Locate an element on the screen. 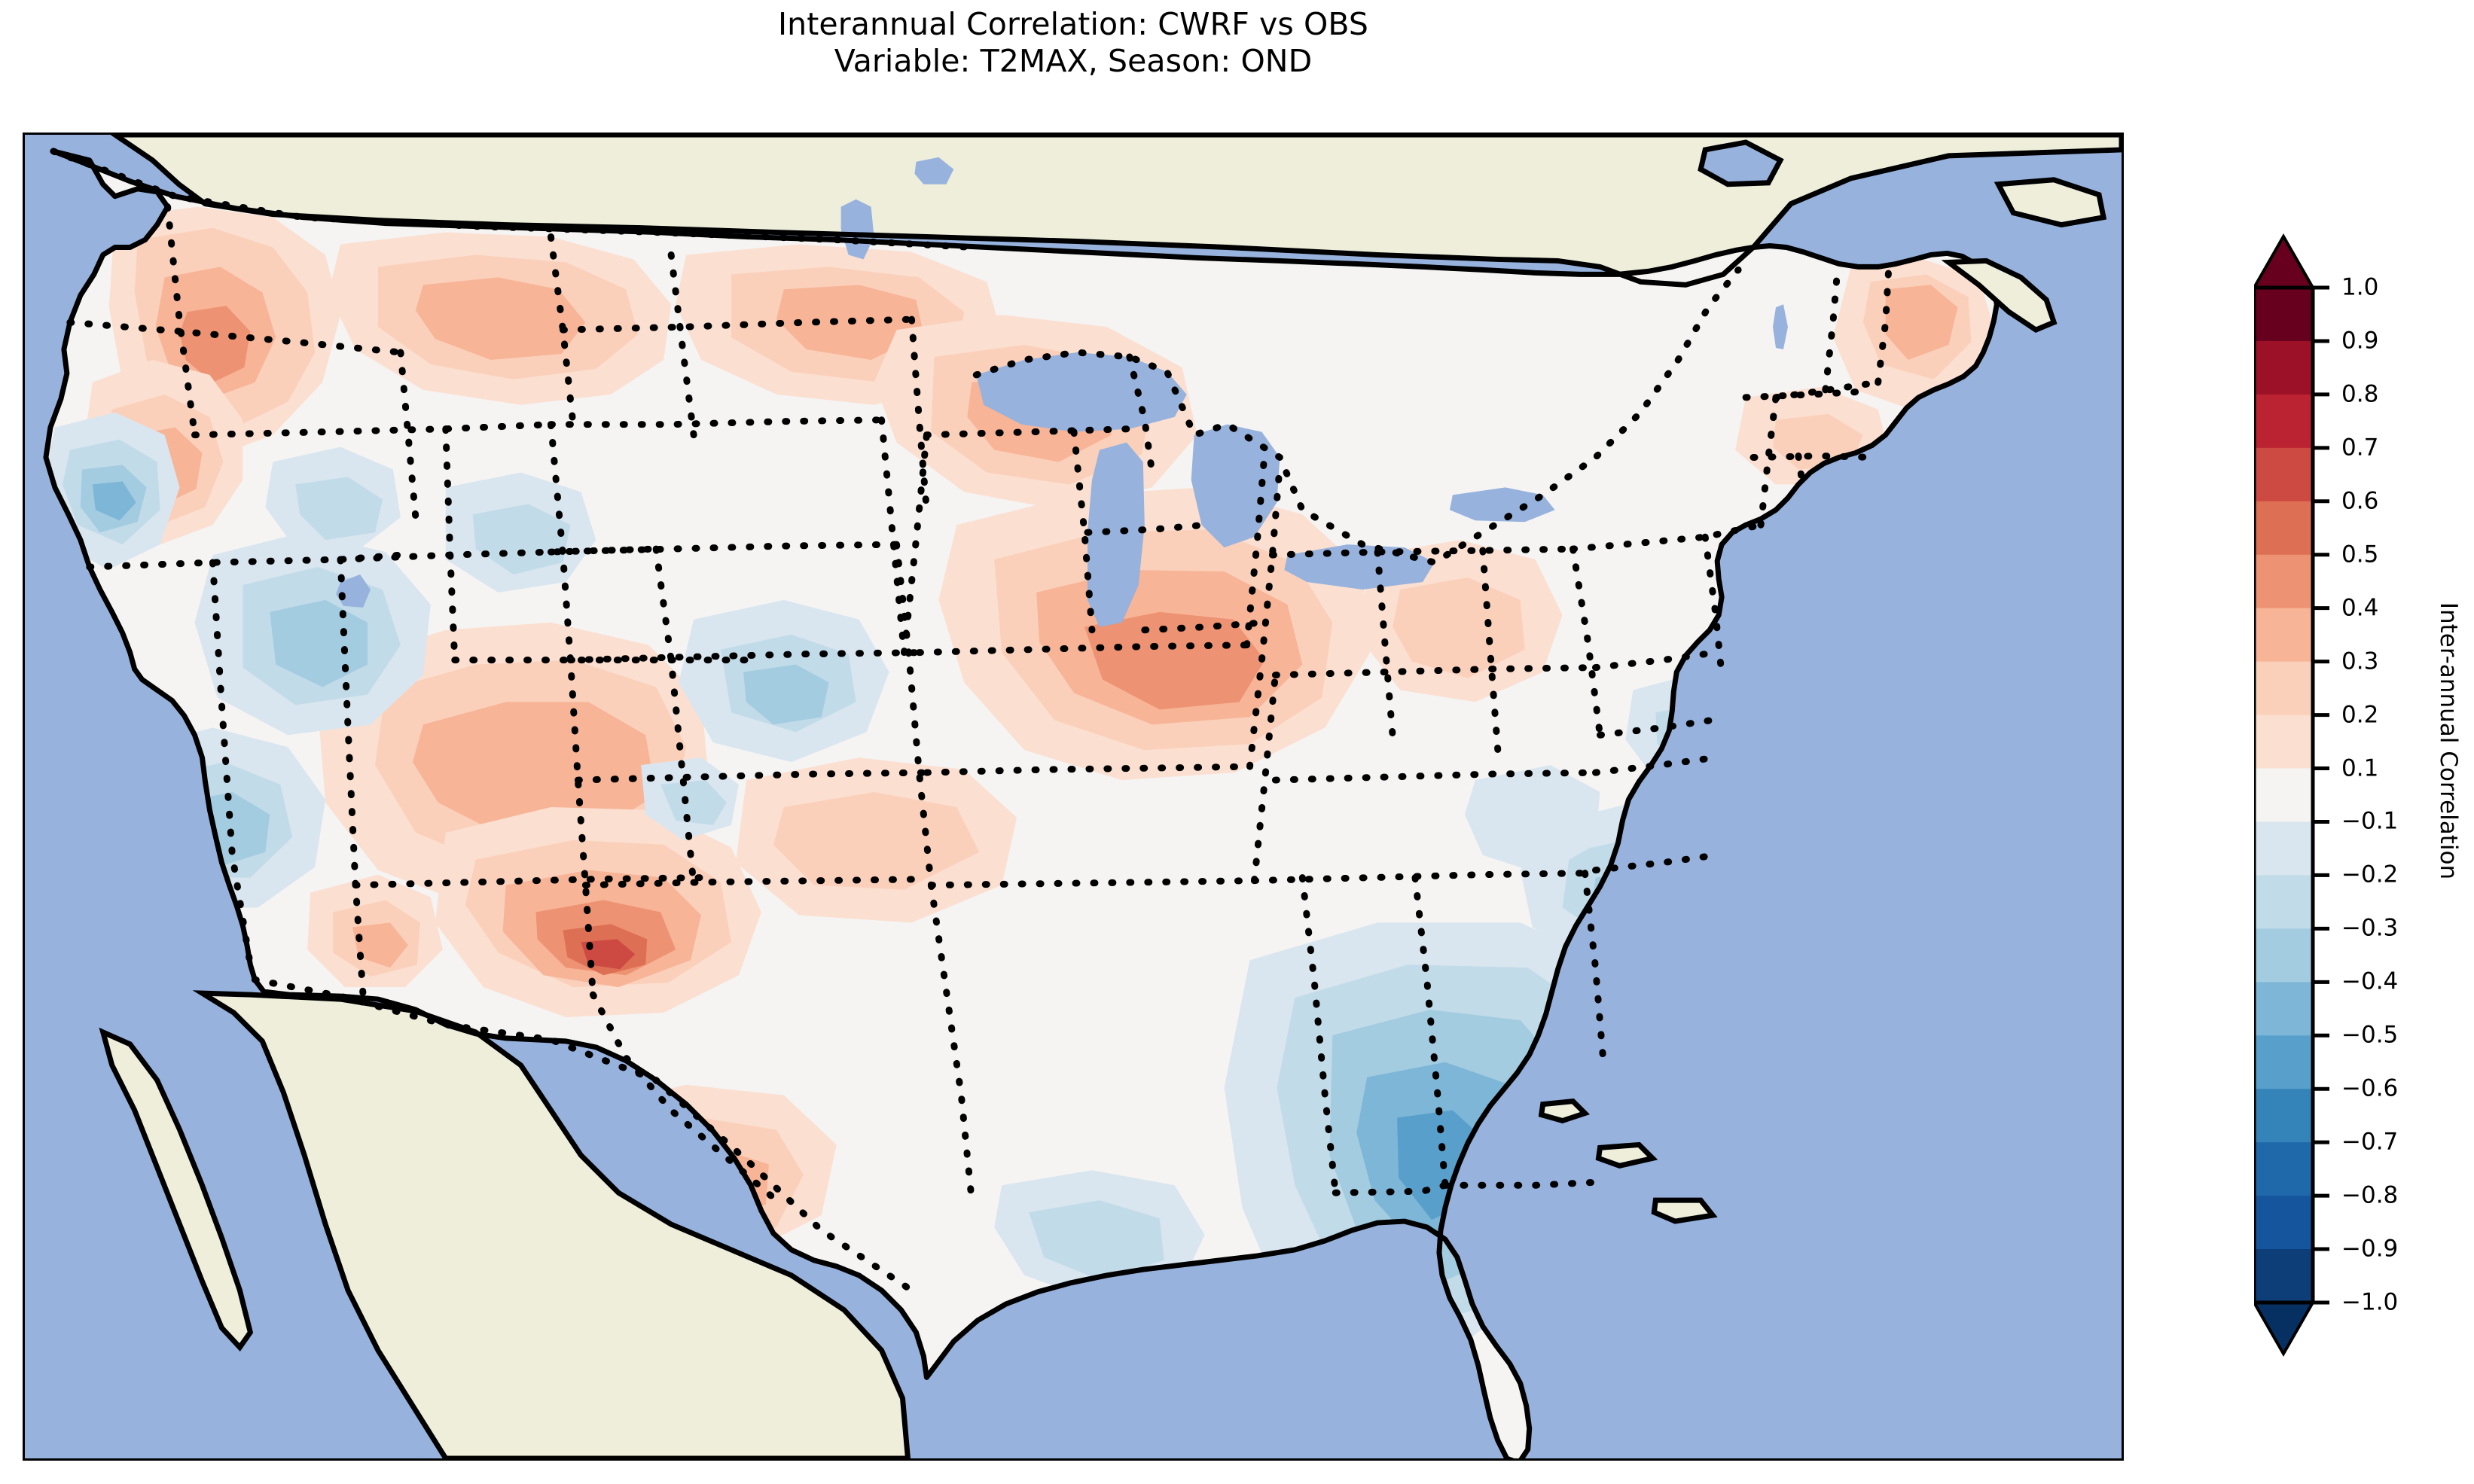 The width and height of the screenshot is (2474, 1484). hudson-inlet is located at coordinates (1741, 163).